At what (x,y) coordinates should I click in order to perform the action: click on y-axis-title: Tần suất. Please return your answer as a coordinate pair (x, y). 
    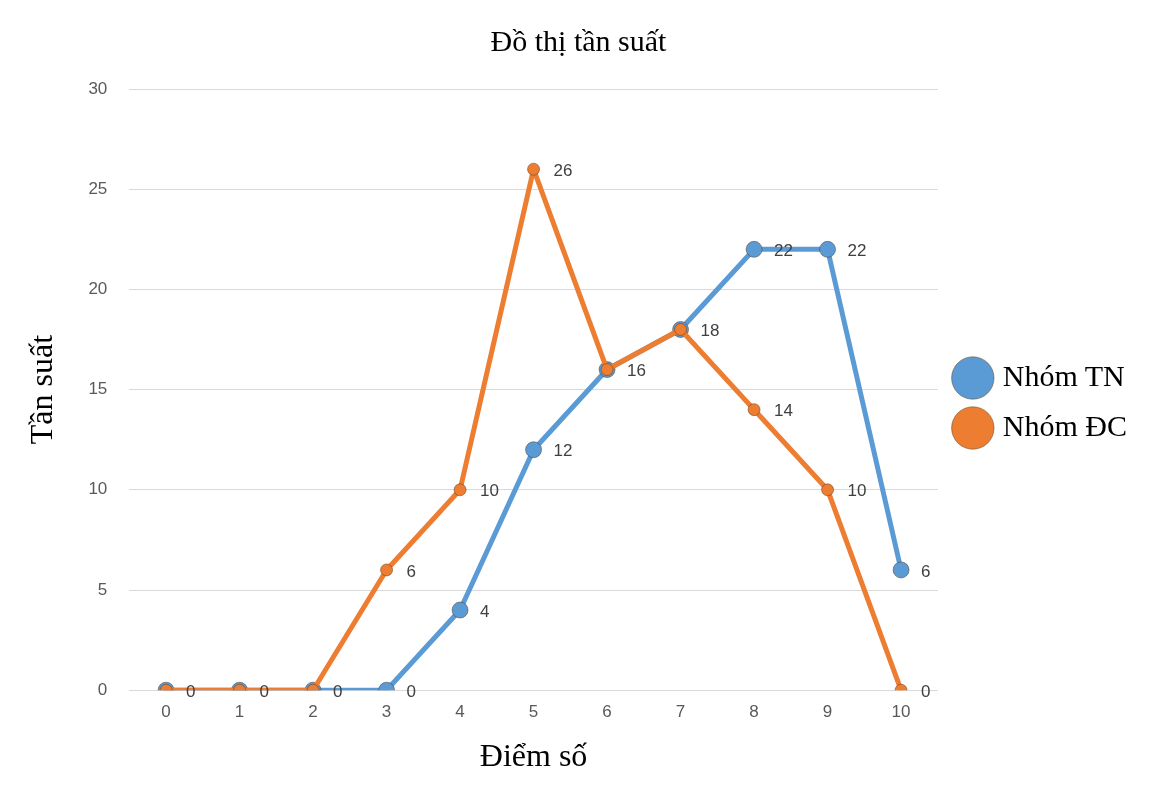
    Looking at the image, I should click on (40, 389).